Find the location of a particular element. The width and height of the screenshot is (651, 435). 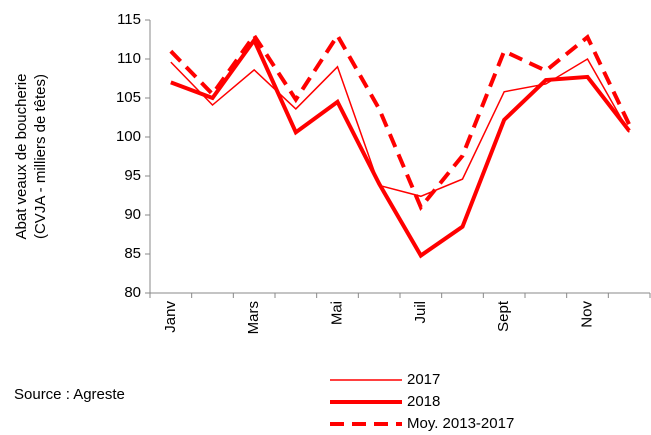

x-tick-label: Janv is located at coordinates (170, 317).